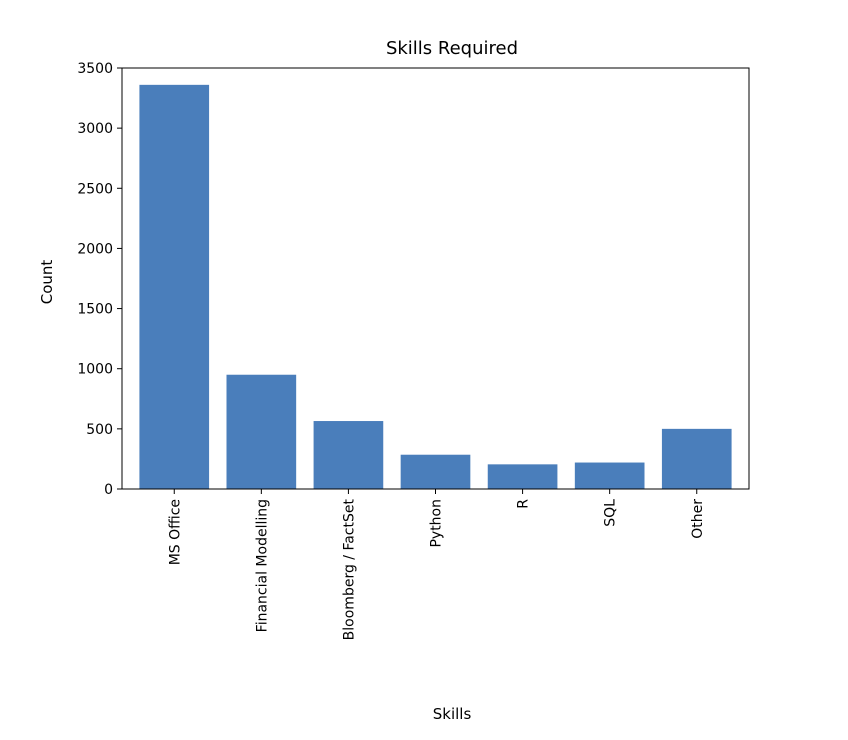 The width and height of the screenshot is (848, 740). What do you see at coordinates (95, 189) in the screenshot?
I see `y-tick-label: 2500` at bounding box center [95, 189].